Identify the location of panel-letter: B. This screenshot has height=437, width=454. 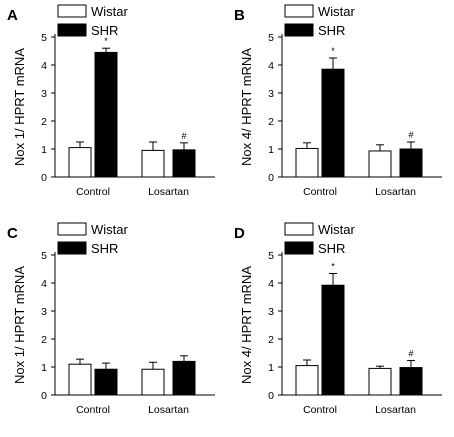
(239, 15).